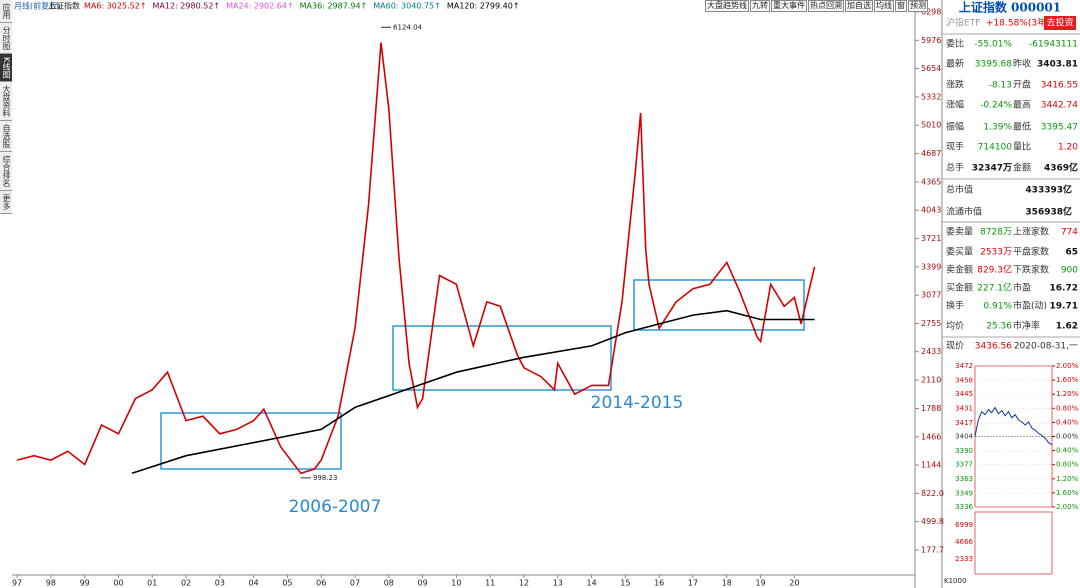 This screenshot has height=588, width=1080. I want to click on x-tick-label: 20, so click(794, 583).